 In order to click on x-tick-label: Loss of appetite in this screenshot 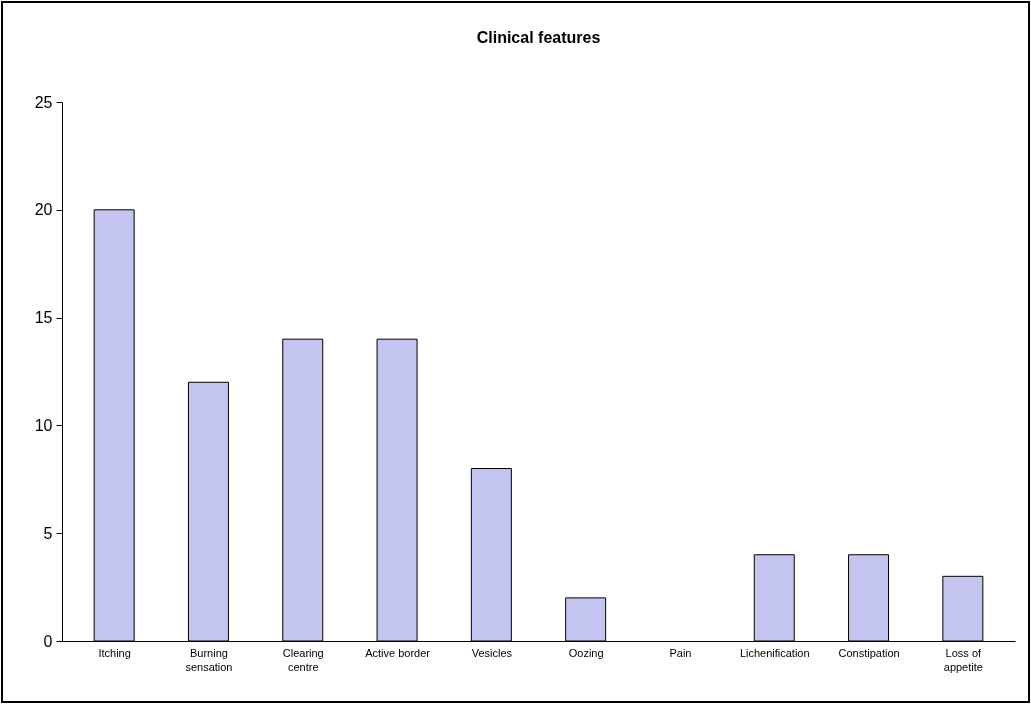, I will do `click(963, 659)`.